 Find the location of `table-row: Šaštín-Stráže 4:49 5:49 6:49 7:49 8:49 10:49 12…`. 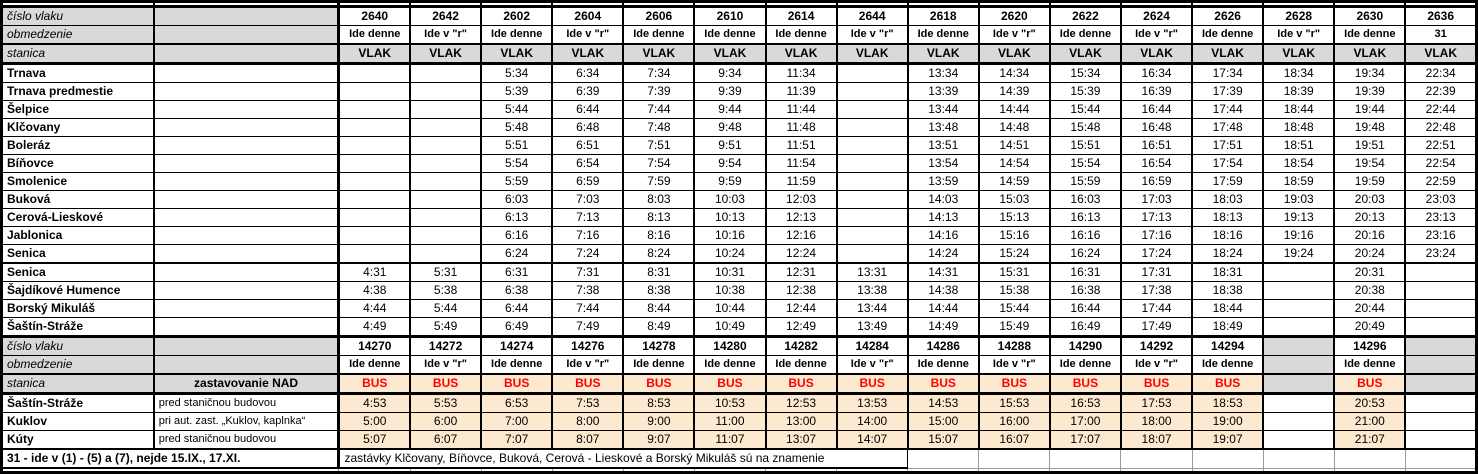

table-row: Šaštín-Stráže 4:49 5:49 6:49 7:49 8:49 10:49 12… is located at coordinates (739, 327).